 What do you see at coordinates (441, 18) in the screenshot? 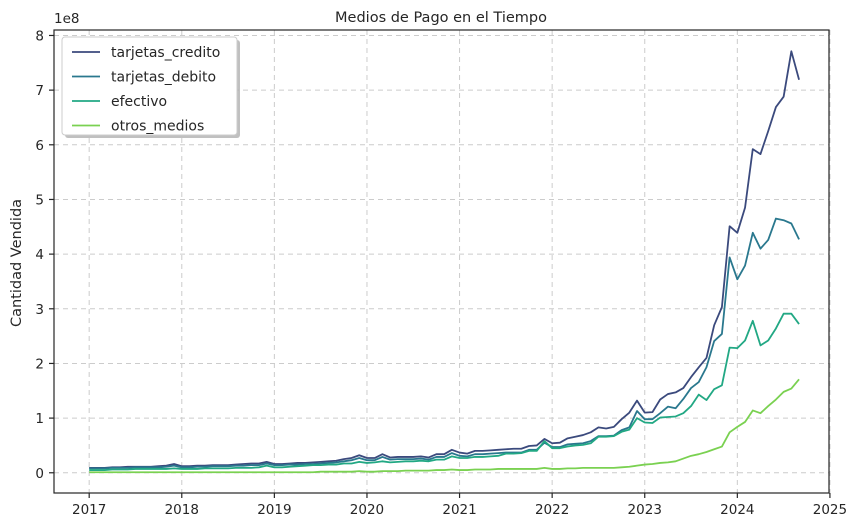
I see `chart-title: Medios de Pago en el Tiempo` at bounding box center [441, 18].